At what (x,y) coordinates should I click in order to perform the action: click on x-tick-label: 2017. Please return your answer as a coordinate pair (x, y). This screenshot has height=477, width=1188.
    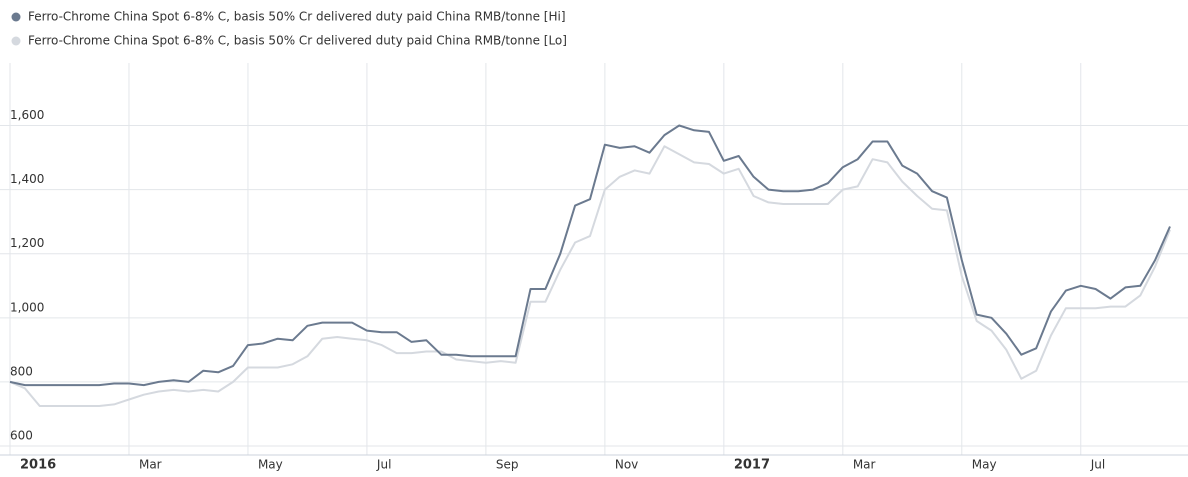
    Looking at the image, I should click on (752, 465).